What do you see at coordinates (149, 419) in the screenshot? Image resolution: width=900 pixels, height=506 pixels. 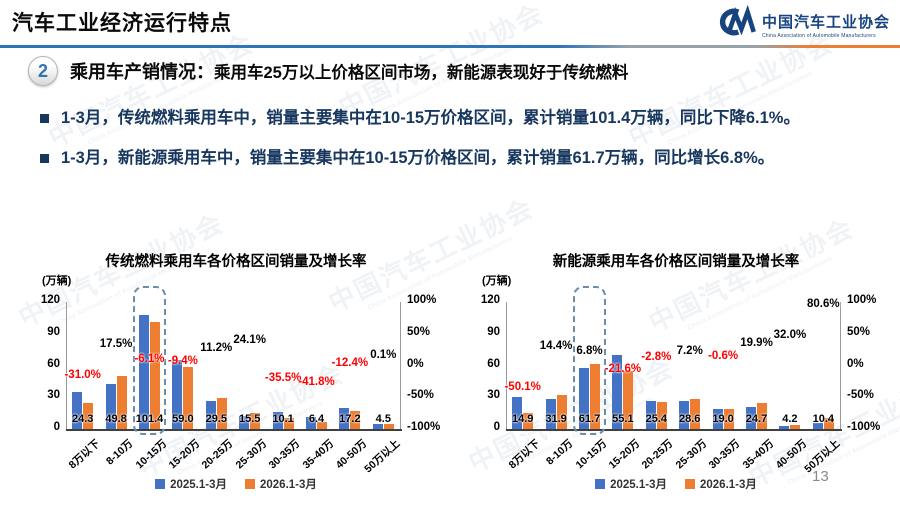 I see `bar-value-label: 101.4` at bounding box center [149, 419].